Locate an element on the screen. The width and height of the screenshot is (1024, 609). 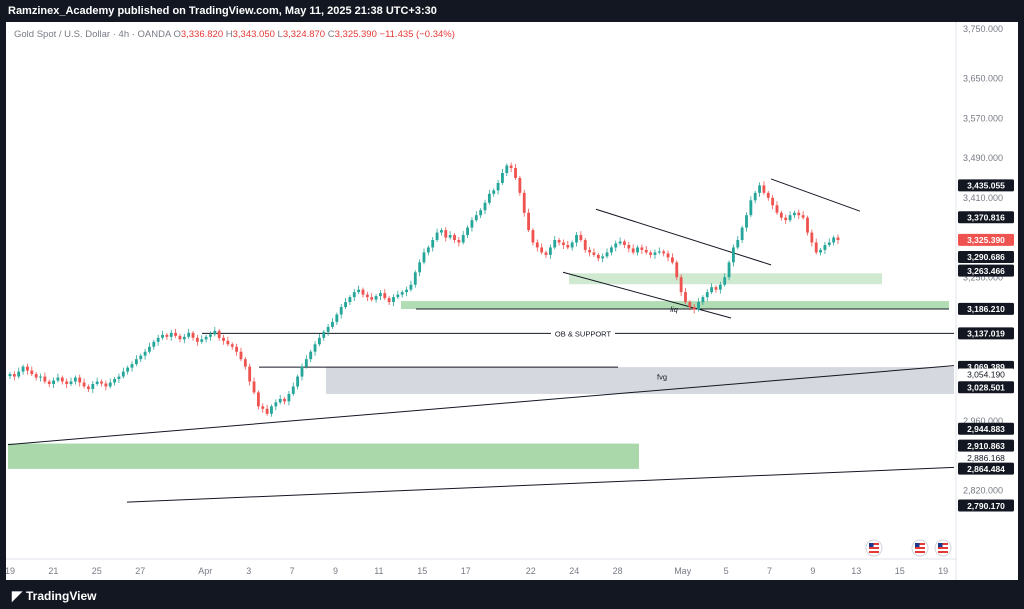
price-level-tag: 2,790.170 is located at coordinates (986, 506).